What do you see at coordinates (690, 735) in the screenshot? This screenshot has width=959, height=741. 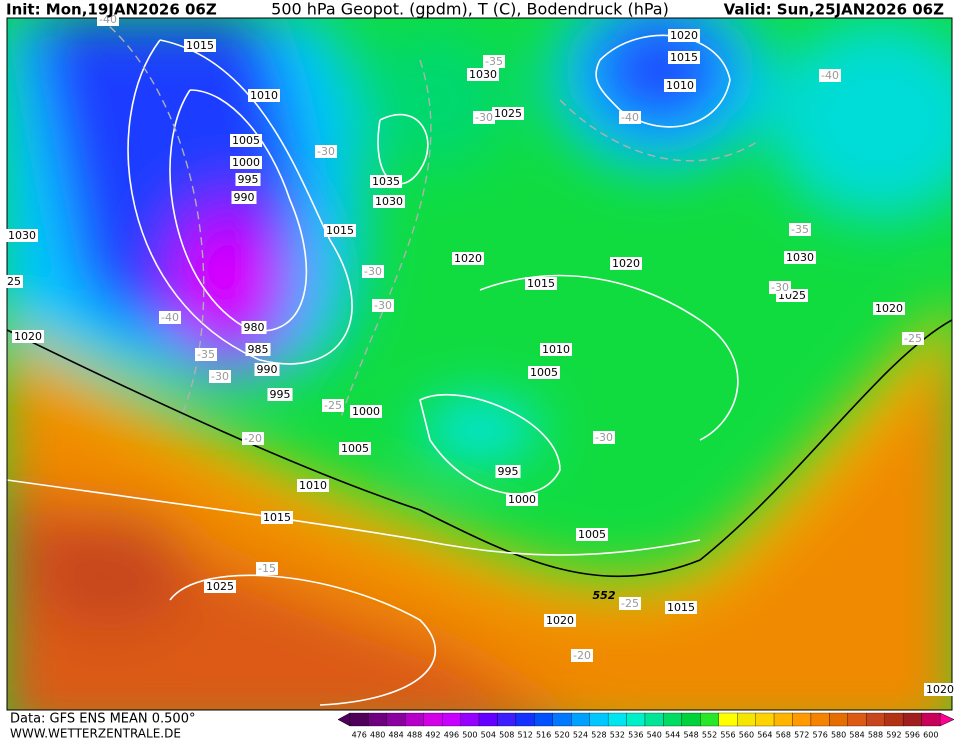 I see `colorbar-tick-label: 548` at bounding box center [690, 735].